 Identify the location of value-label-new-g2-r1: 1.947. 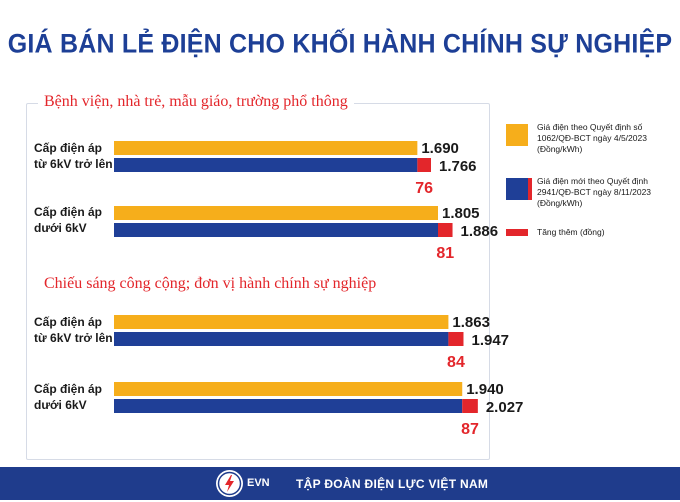
(490, 340).